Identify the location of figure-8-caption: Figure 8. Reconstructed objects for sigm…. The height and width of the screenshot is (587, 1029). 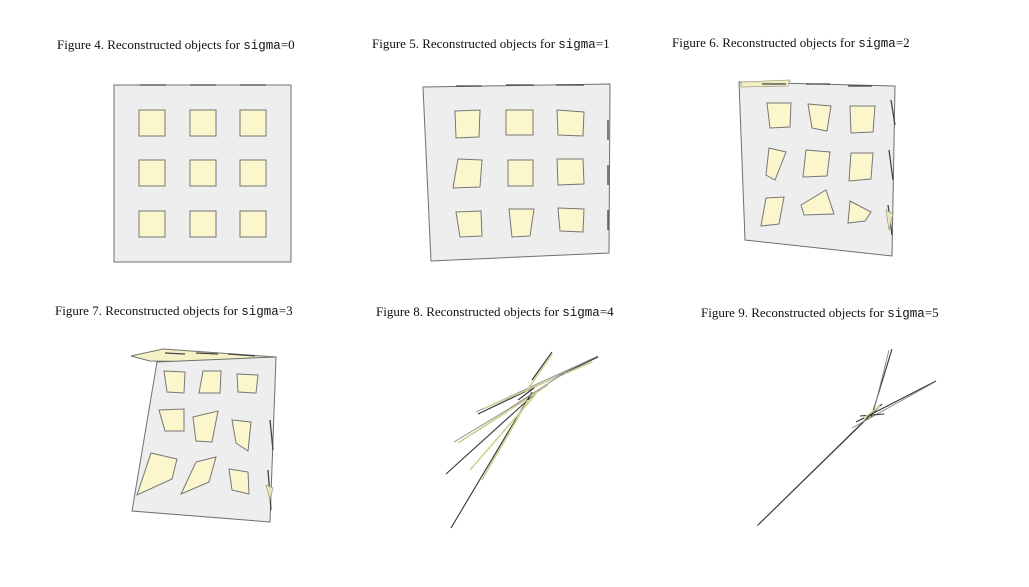
(495, 312).